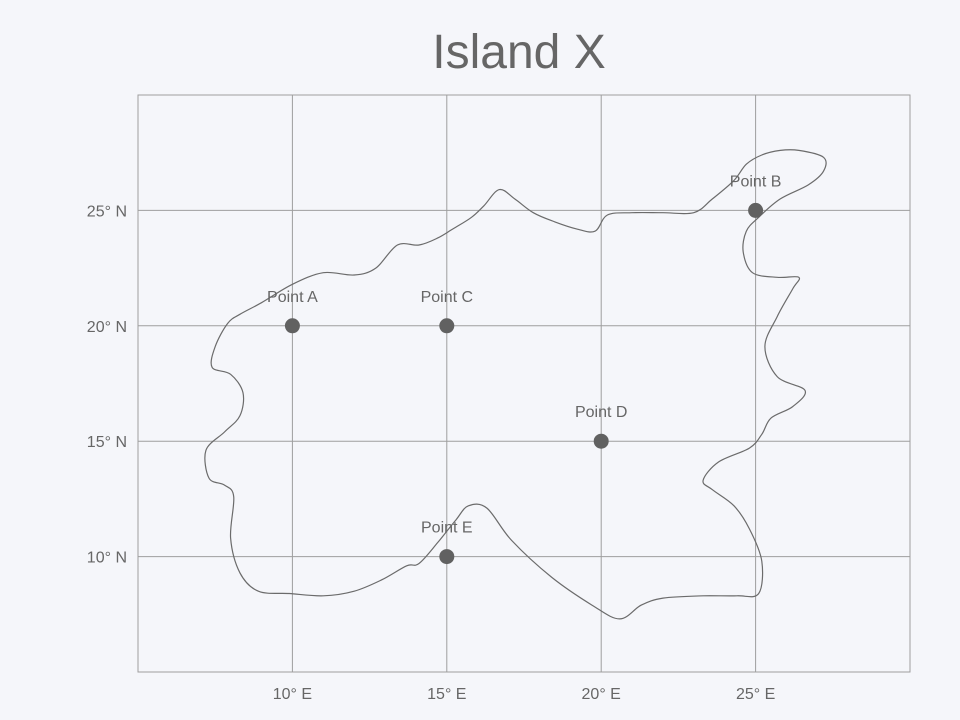 The image size is (960, 720). What do you see at coordinates (107, 211) in the screenshot?
I see `y-tick-label: 25° N` at bounding box center [107, 211].